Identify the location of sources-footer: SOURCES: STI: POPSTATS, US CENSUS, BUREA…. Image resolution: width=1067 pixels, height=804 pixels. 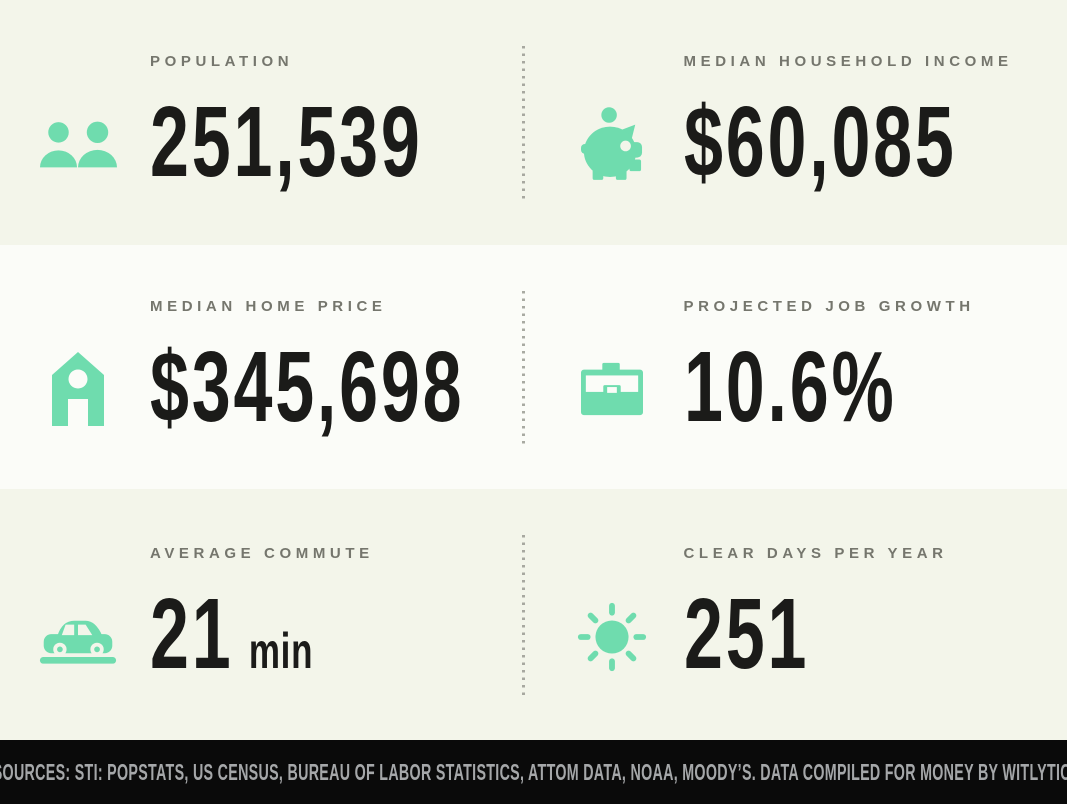
(533, 772).